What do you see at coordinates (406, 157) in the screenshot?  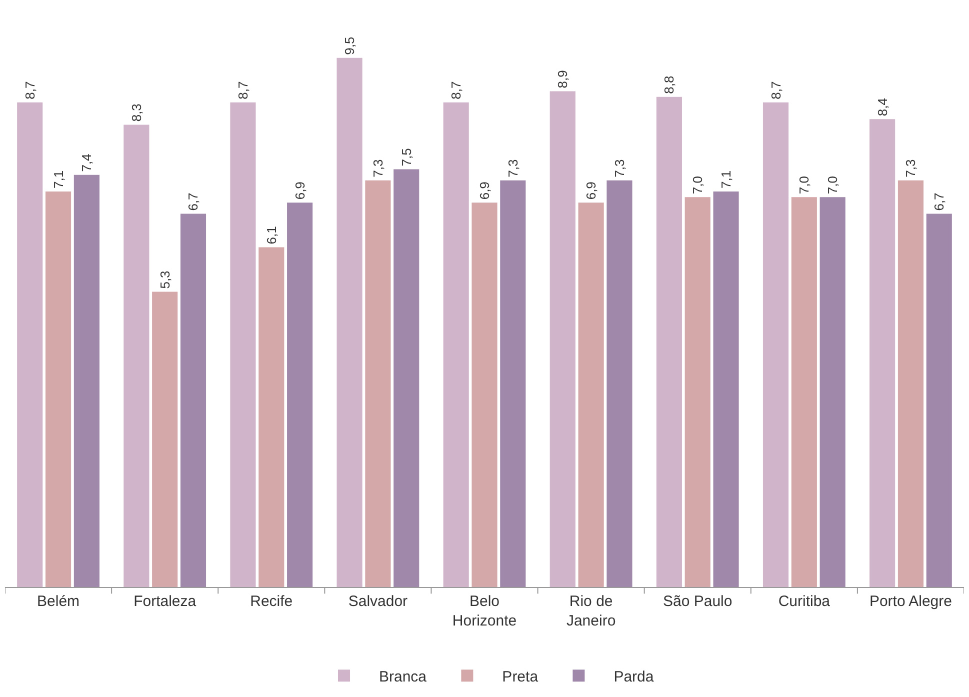 I see `data-label: 7,5` at bounding box center [406, 157].